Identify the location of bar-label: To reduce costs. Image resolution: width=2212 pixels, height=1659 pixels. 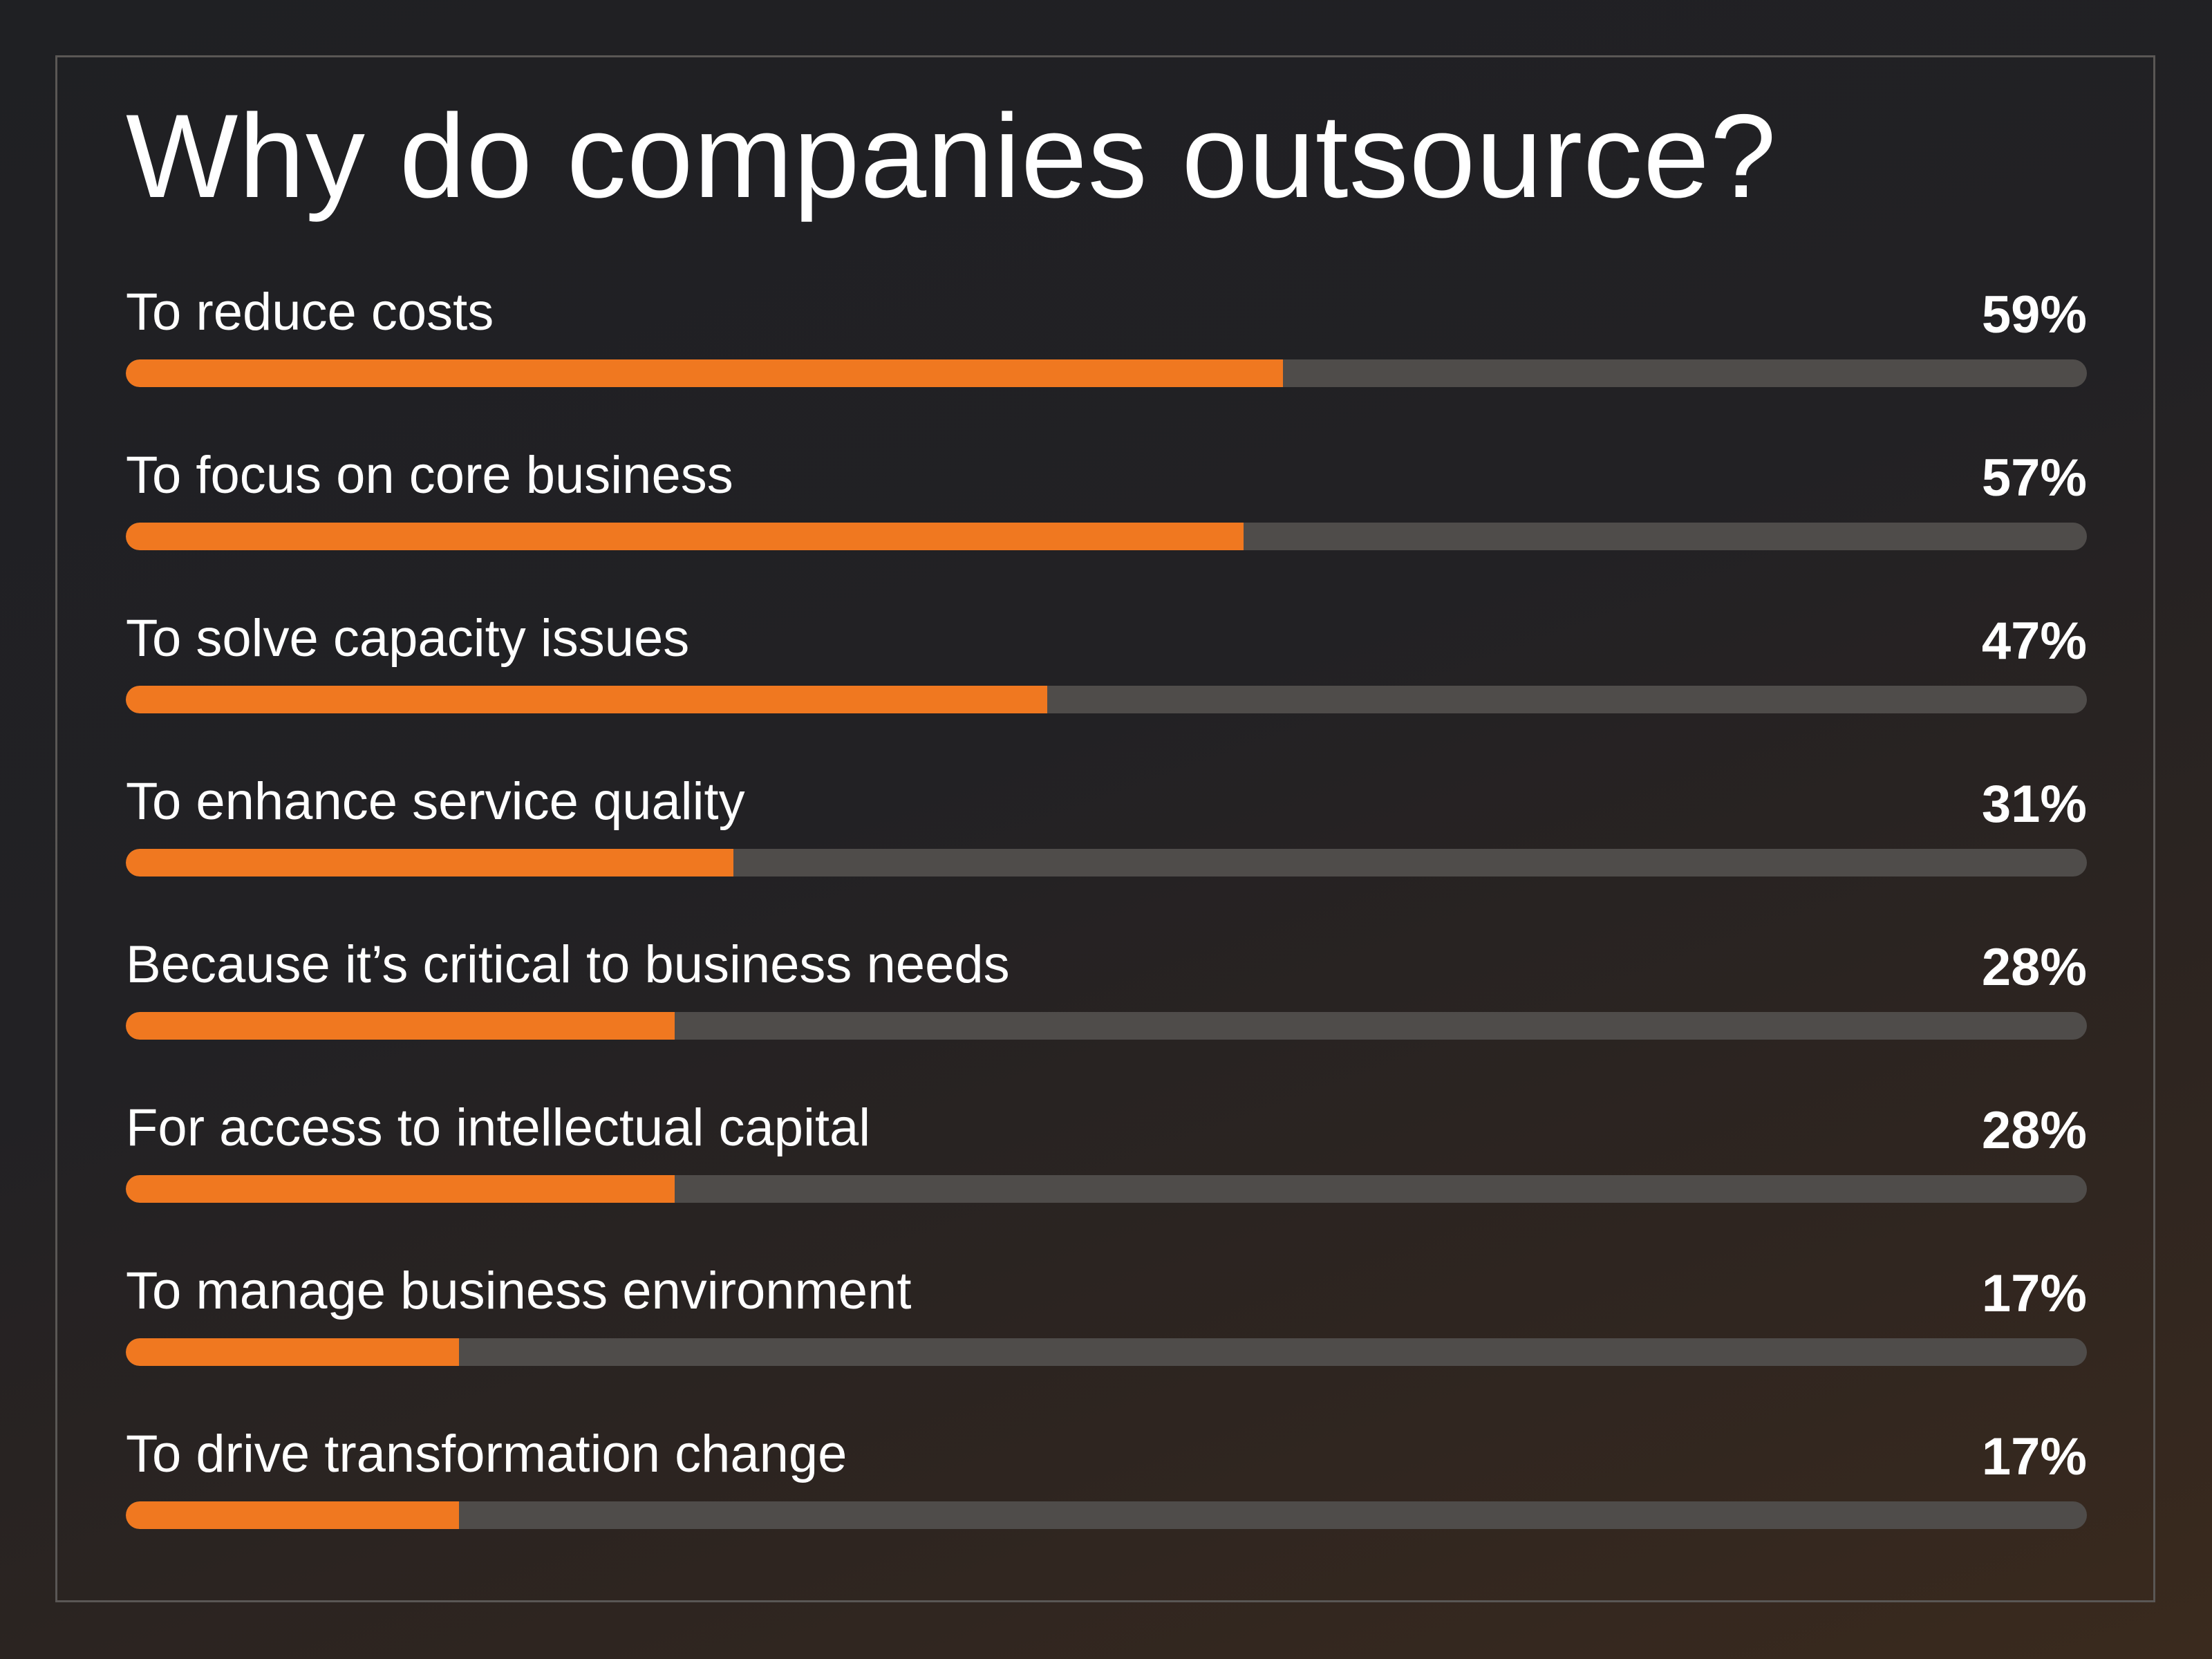
(310, 312).